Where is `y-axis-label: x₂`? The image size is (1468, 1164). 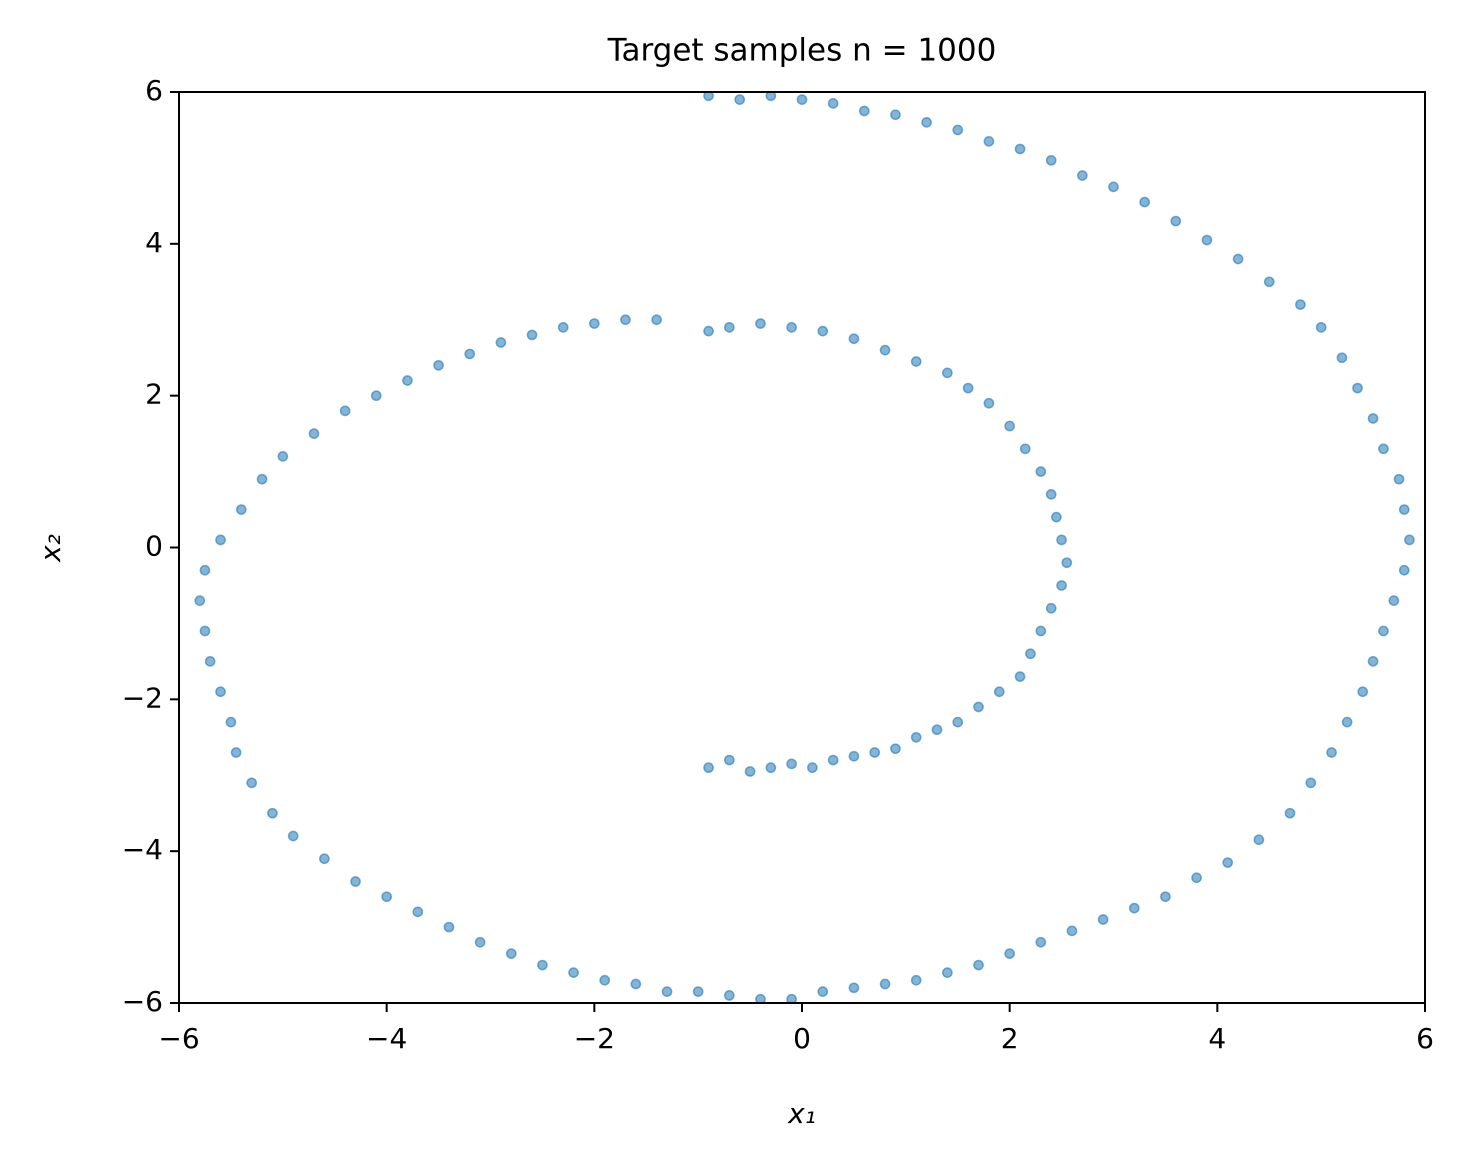 y-axis-label: x₂ is located at coordinates (50, 548).